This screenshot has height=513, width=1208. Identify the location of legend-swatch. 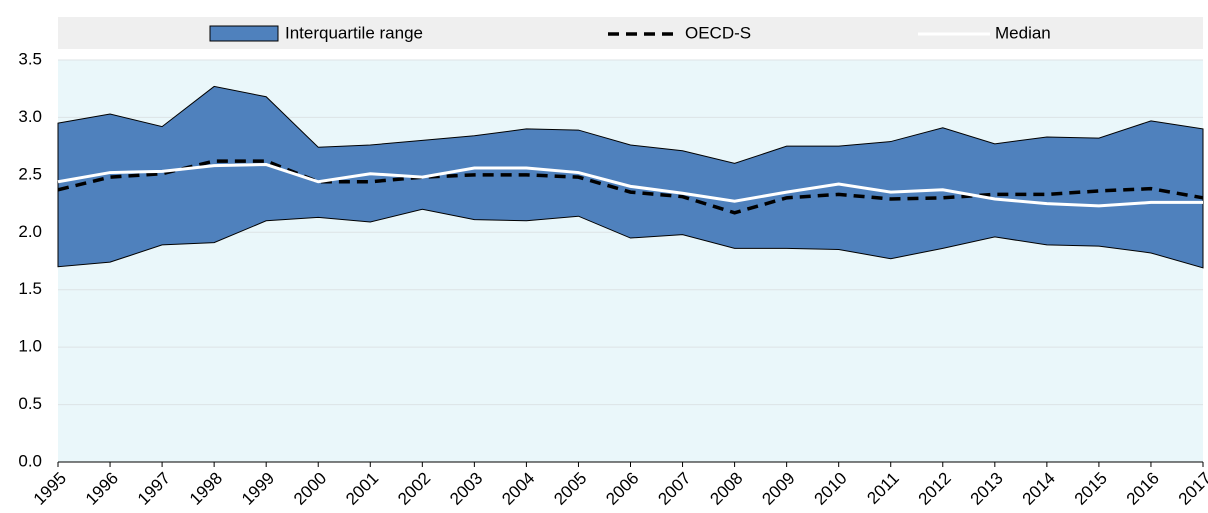
(244, 33).